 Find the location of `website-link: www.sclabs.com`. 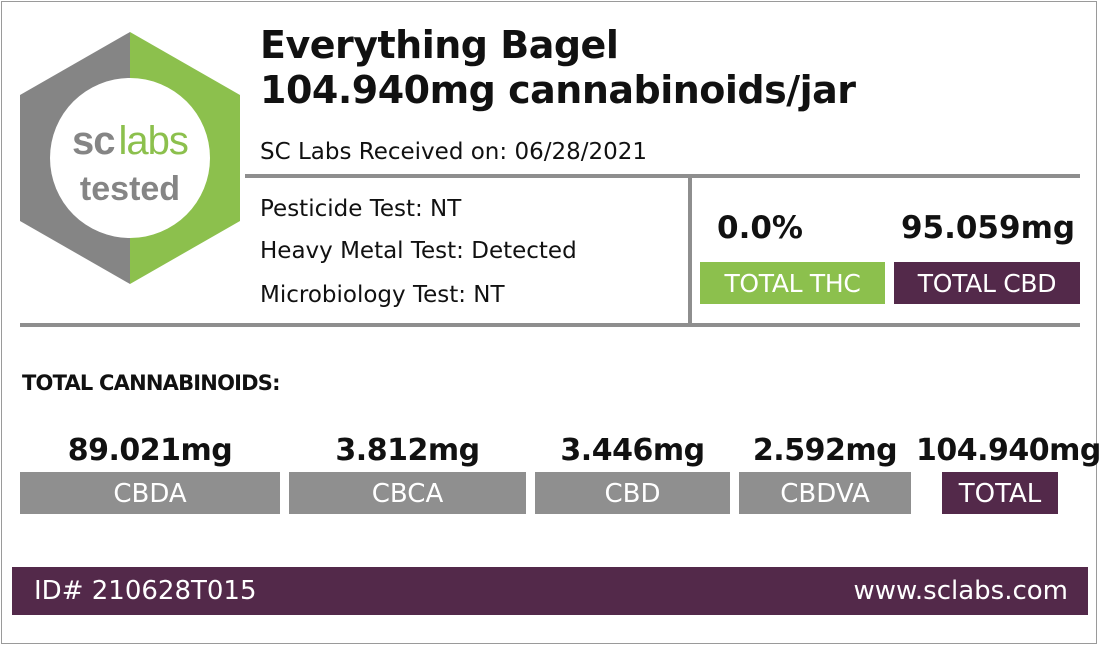

website-link: www.sclabs.com is located at coordinates (960, 591).